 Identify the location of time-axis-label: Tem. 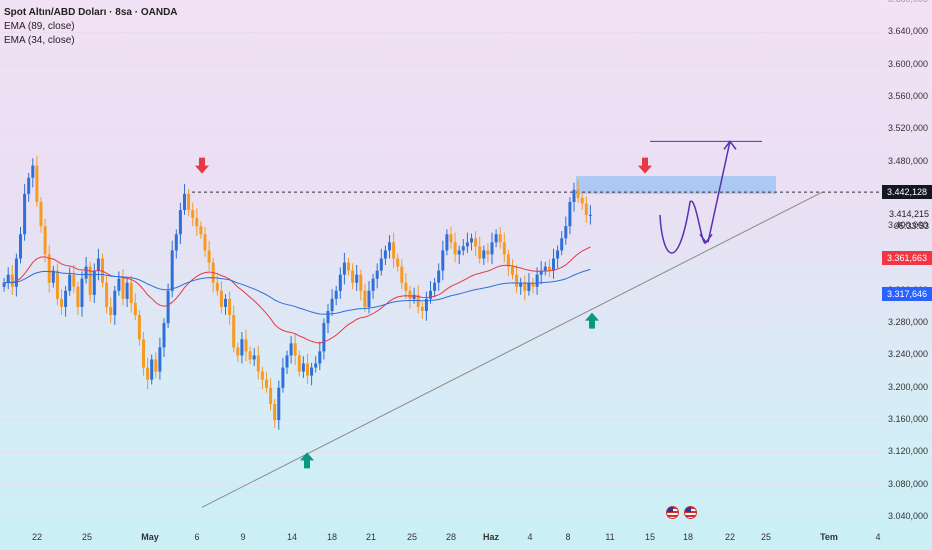
(829, 537).